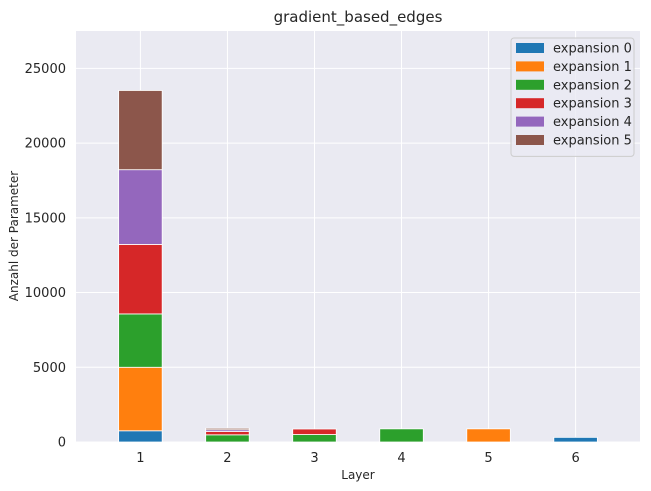 The width and height of the screenshot is (651, 491). What do you see at coordinates (45, 144) in the screenshot?
I see `y-tick-label: 20000` at bounding box center [45, 144].